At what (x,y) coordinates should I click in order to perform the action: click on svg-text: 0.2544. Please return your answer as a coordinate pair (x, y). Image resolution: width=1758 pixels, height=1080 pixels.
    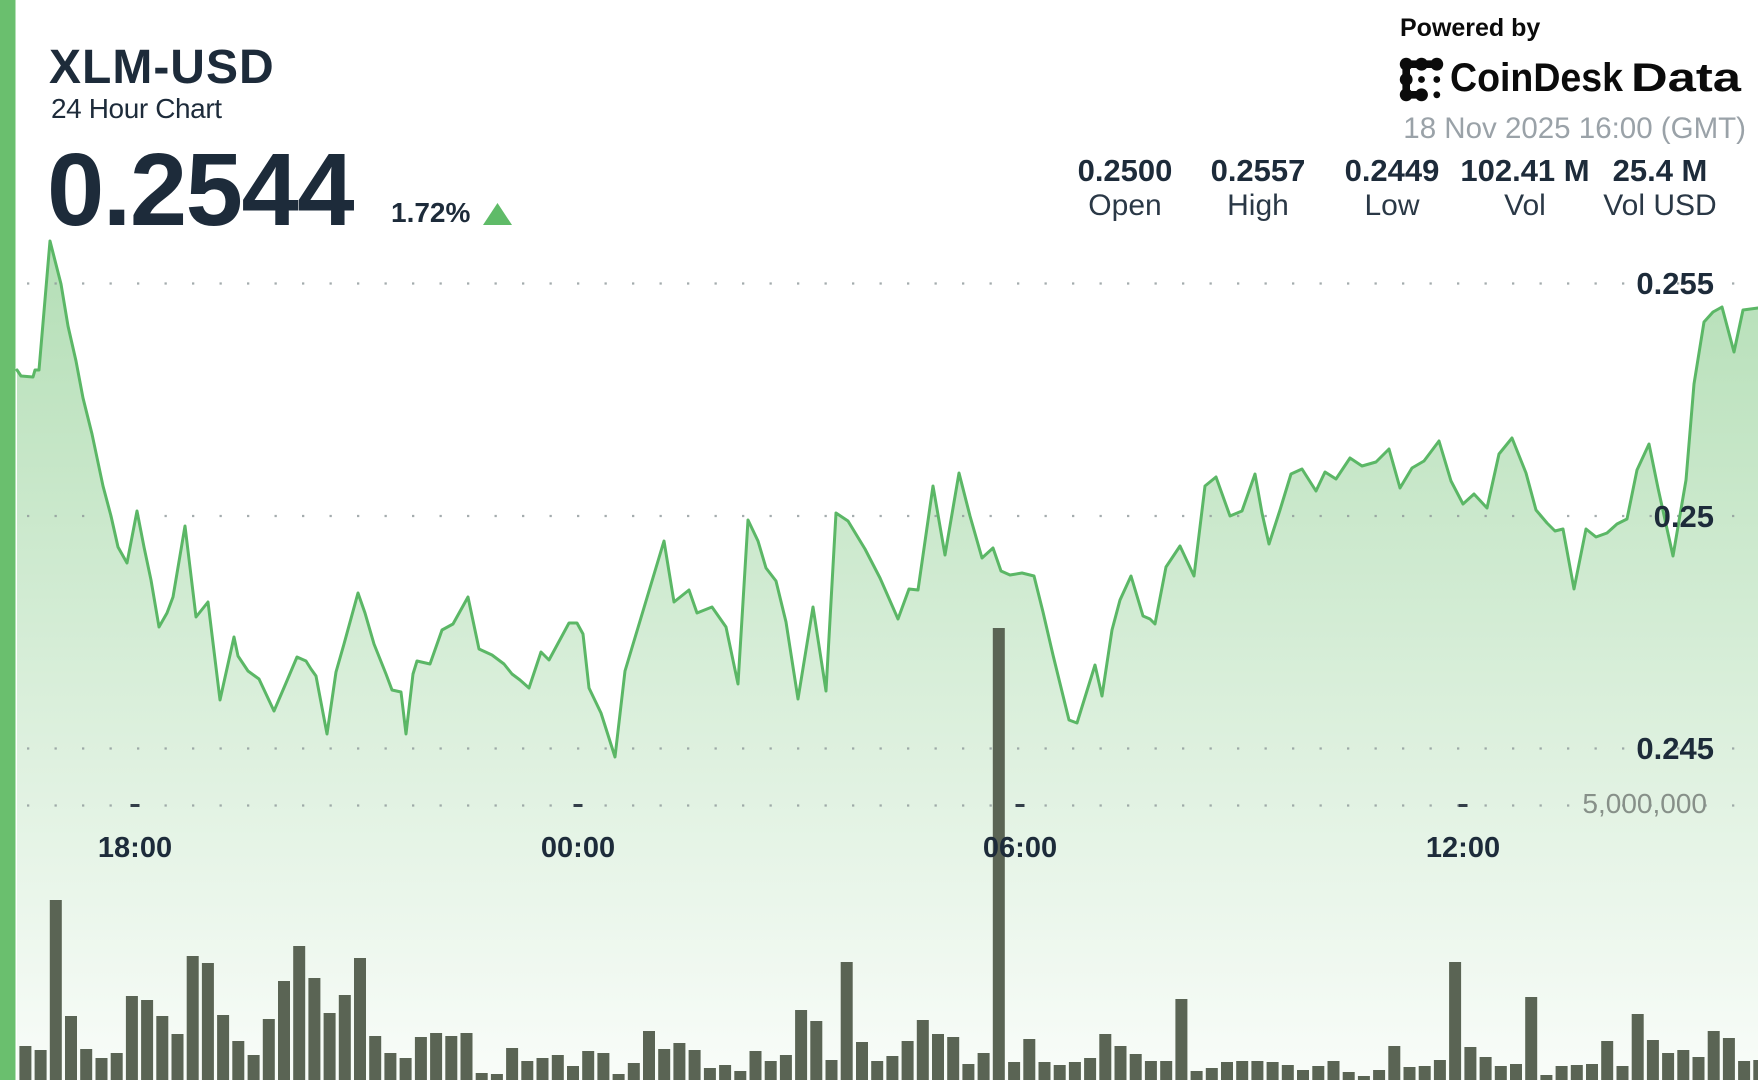
    Looking at the image, I should click on (200, 189).